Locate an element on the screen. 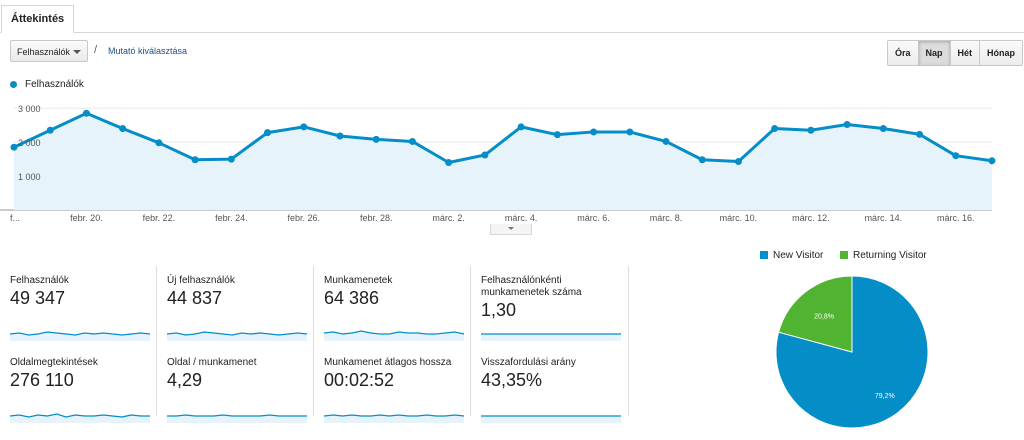 The height and width of the screenshot is (440, 1024). pie-chart: 79,2% 20,8% is located at coordinates (852, 352).